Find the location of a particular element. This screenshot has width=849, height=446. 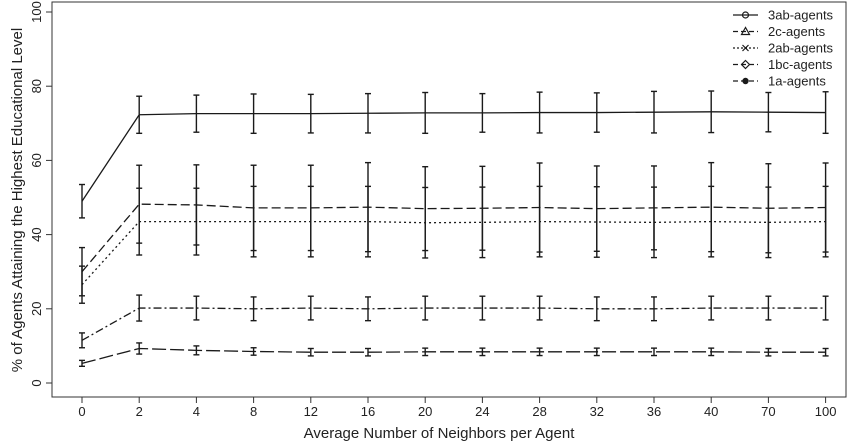

legend-label: 1a-agents is located at coordinates (797, 81).